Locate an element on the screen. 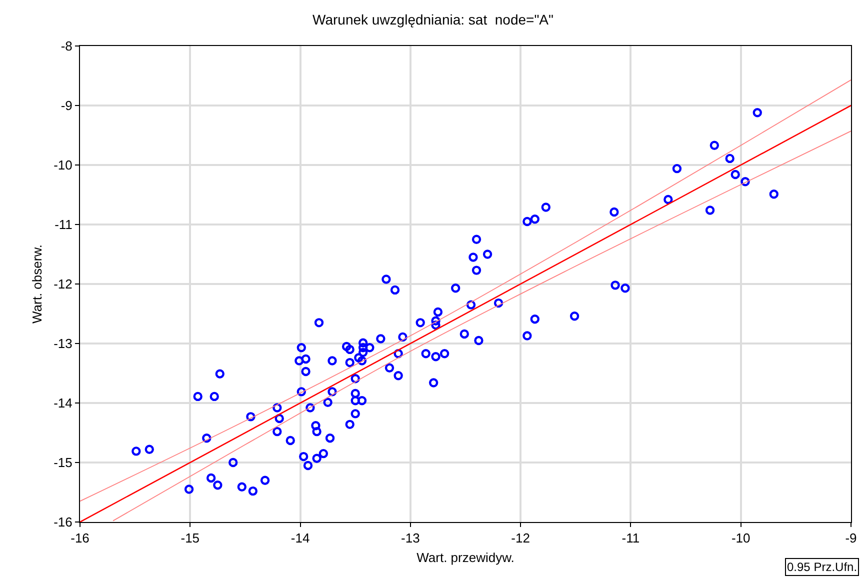  x-tick-label: -9 is located at coordinates (851, 538).